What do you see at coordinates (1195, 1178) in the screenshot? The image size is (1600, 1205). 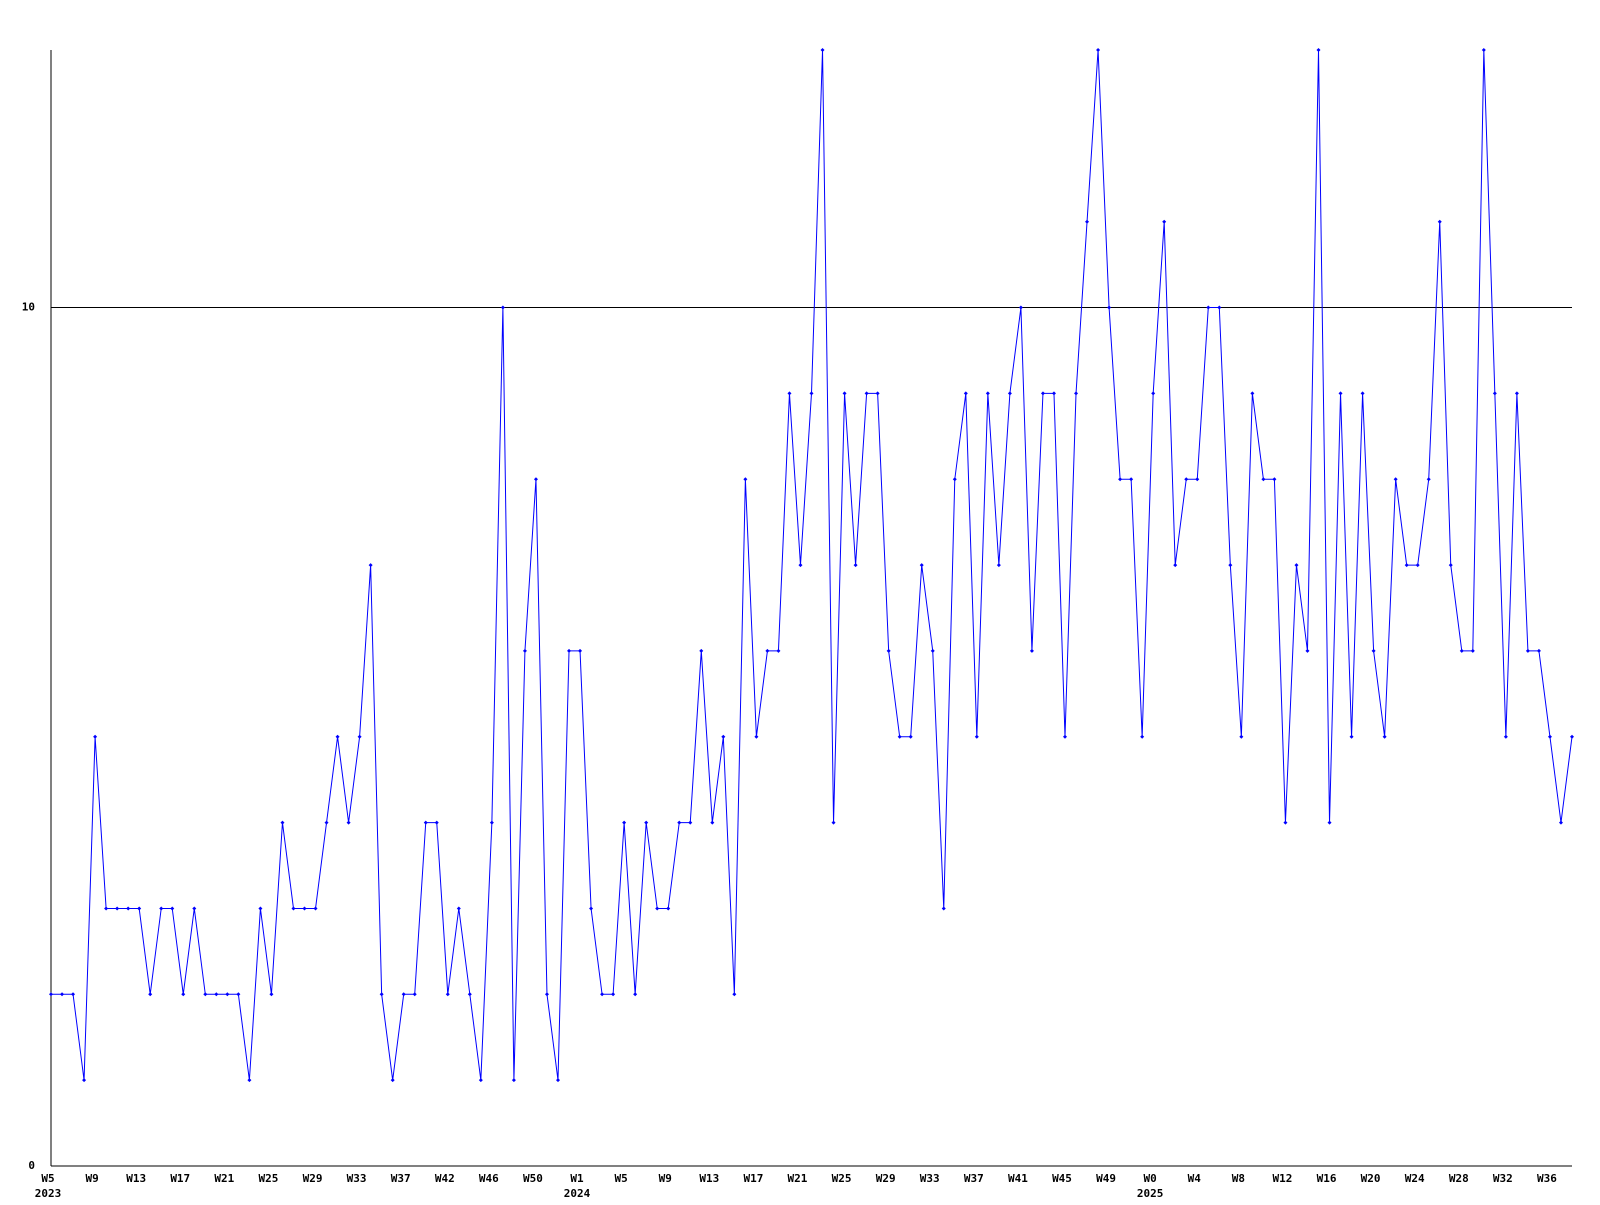 I see `x-tick-label: W4` at bounding box center [1195, 1178].